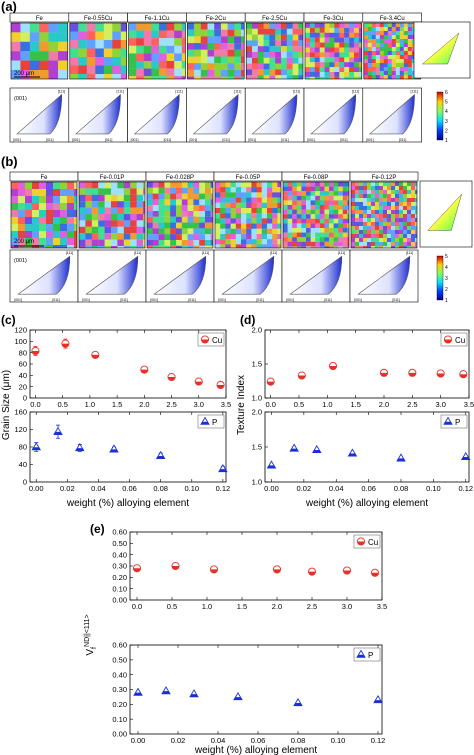 Image resolution: width=474 pixels, height=755 pixels. Describe the element at coordinates (454, 421) in the screenshot. I see `legend-box` at that location.